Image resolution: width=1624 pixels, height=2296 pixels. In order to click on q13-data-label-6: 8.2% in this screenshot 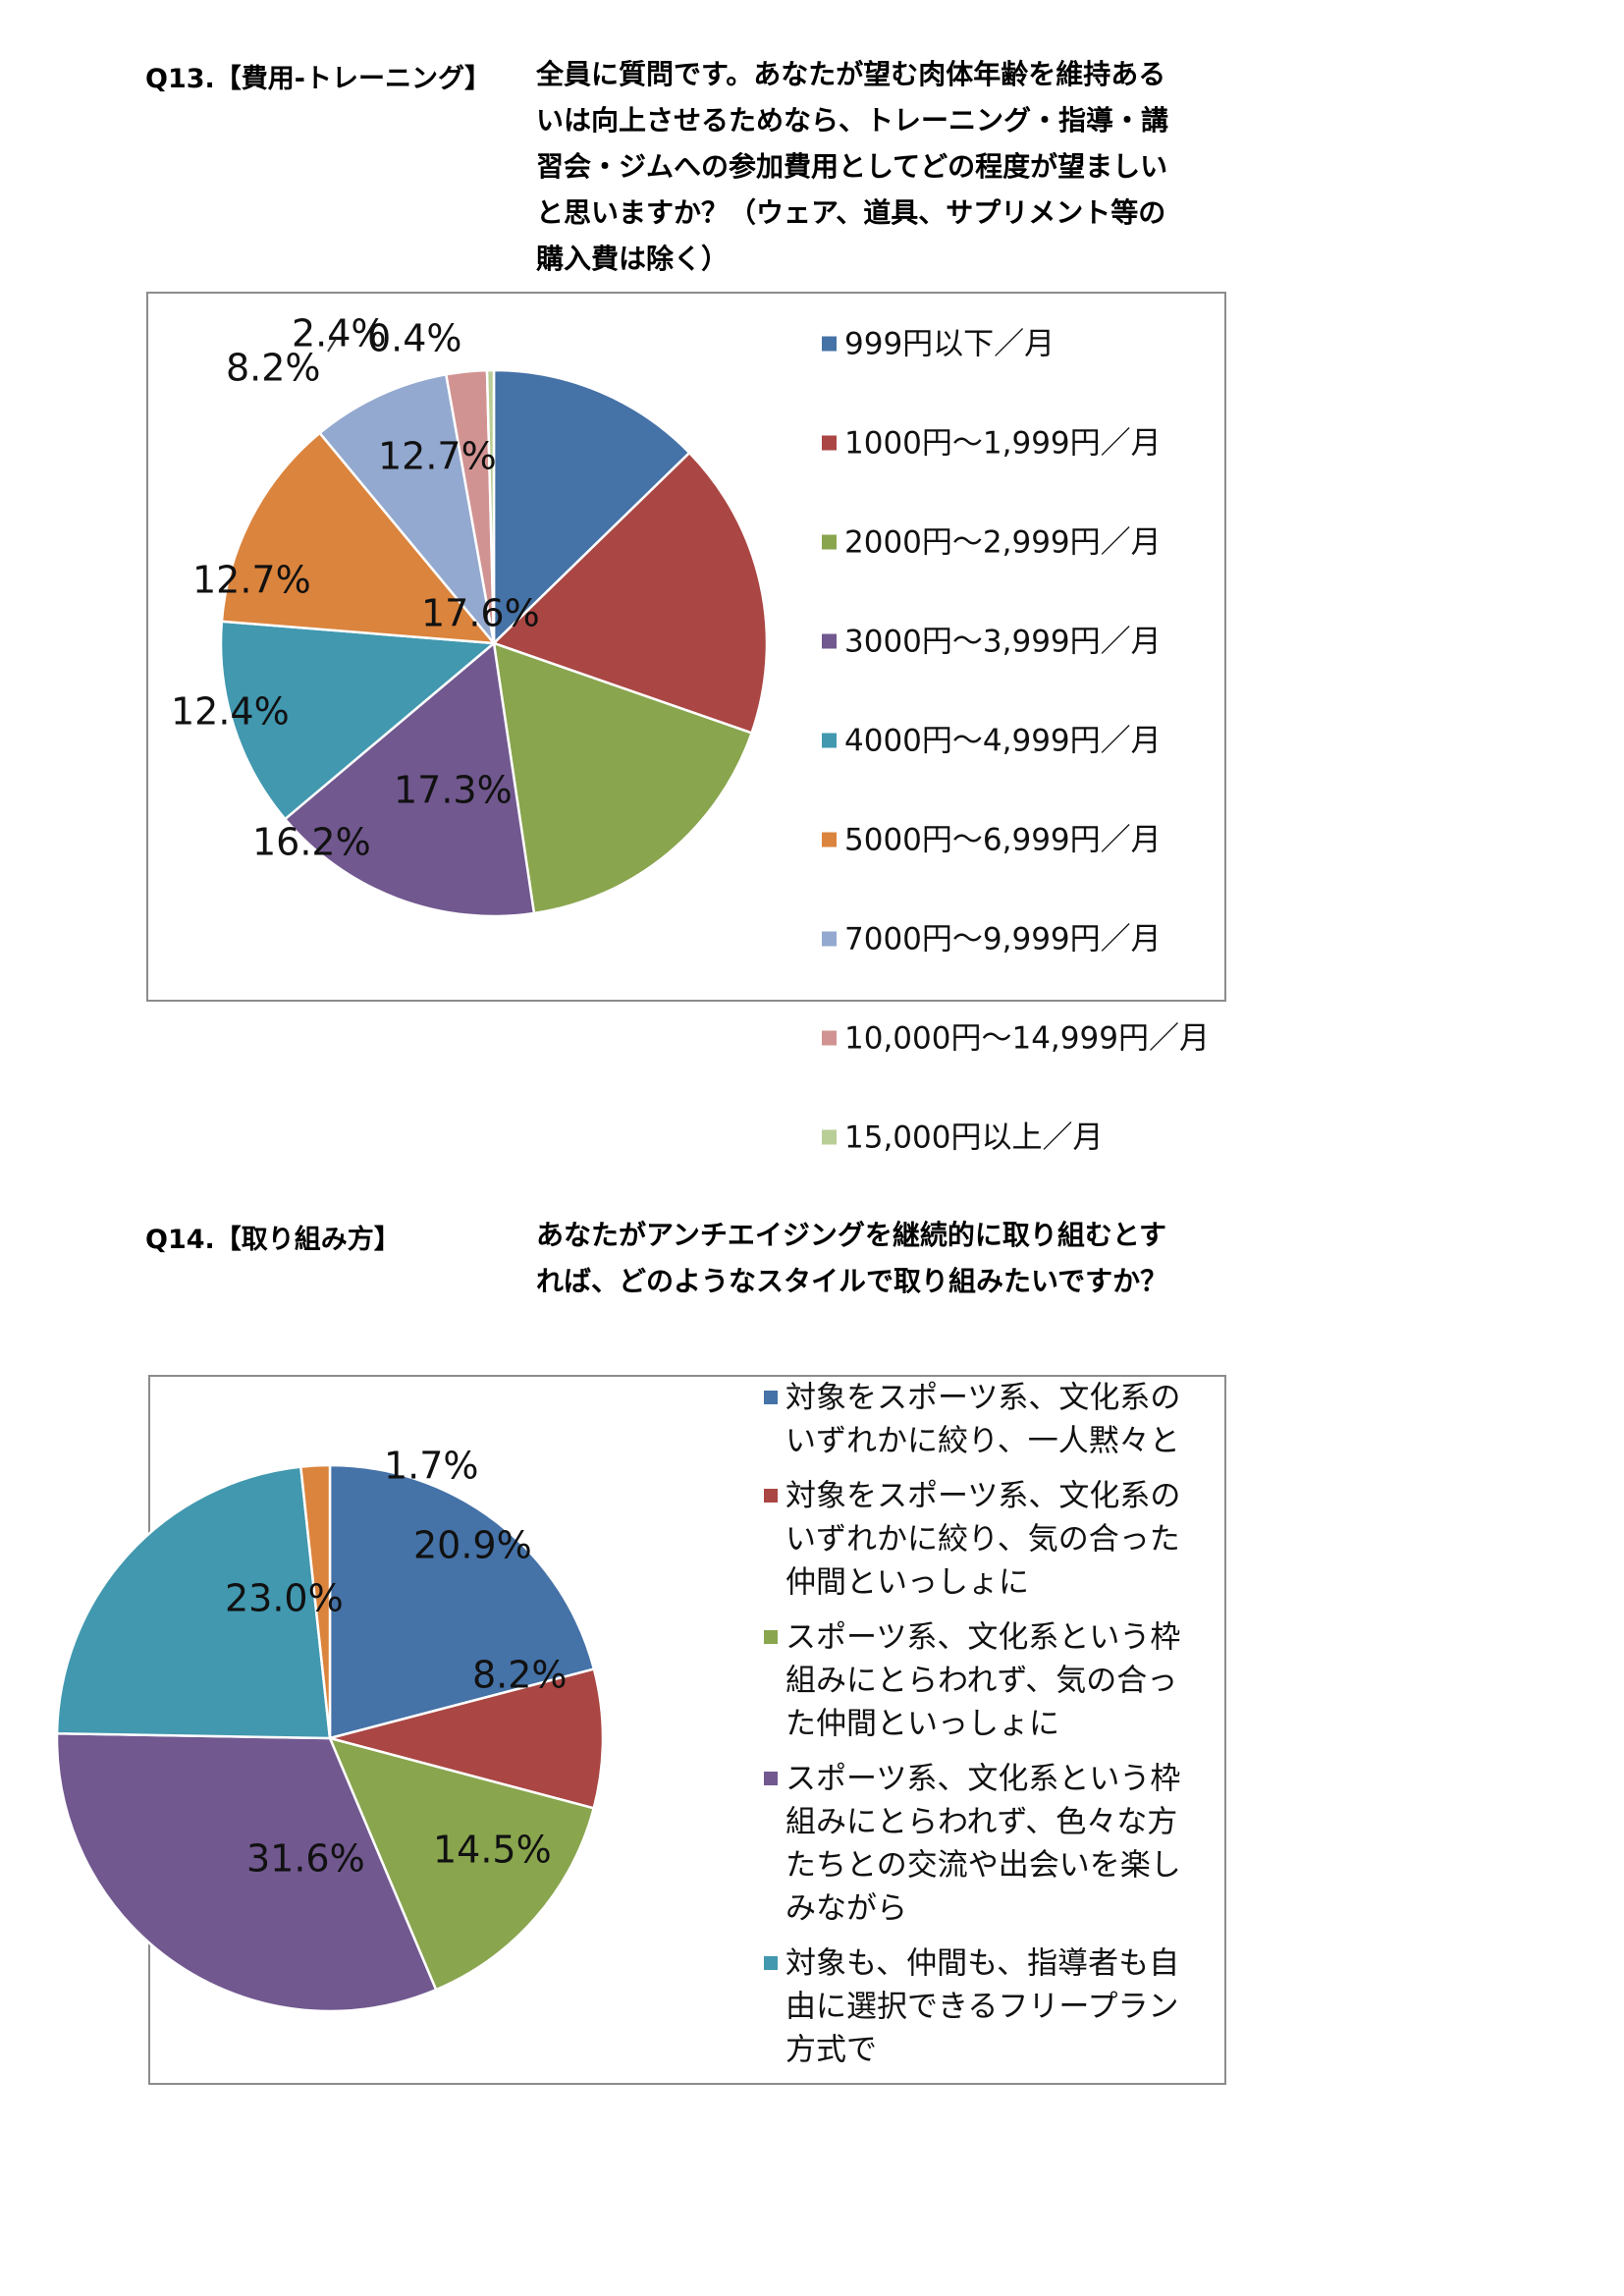, I will do `click(273, 368)`.